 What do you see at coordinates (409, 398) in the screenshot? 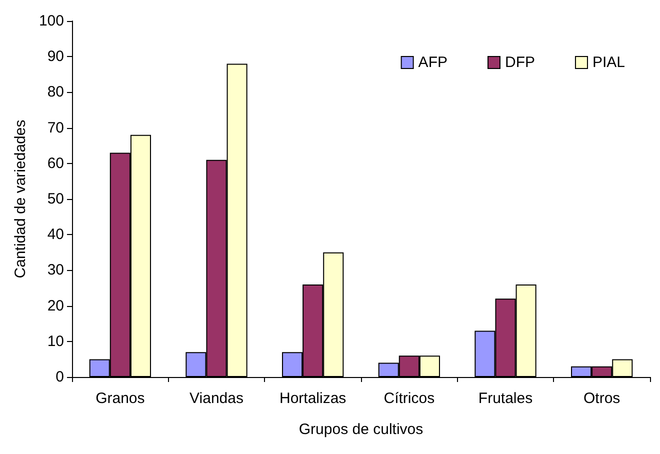
I see `x-tick-label: Cítricos` at bounding box center [409, 398].